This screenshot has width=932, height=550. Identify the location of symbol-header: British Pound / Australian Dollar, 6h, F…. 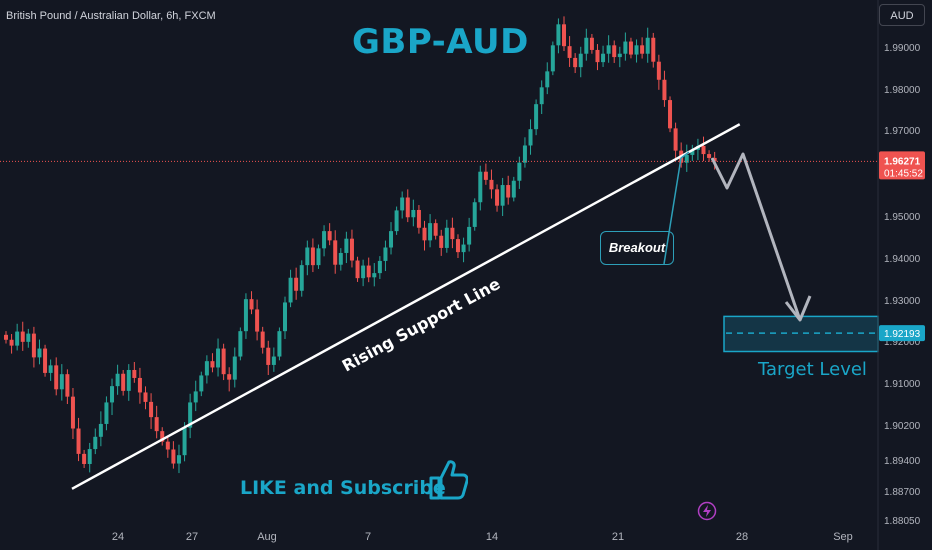
(111, 16).